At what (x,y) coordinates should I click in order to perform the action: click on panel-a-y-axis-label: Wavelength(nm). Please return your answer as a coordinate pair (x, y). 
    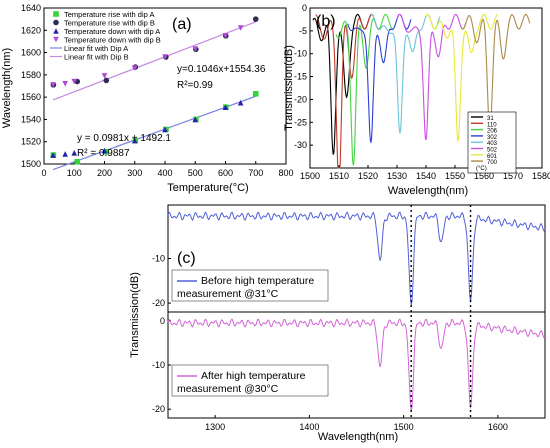
    Looking at the image, I should click on (7, 88).